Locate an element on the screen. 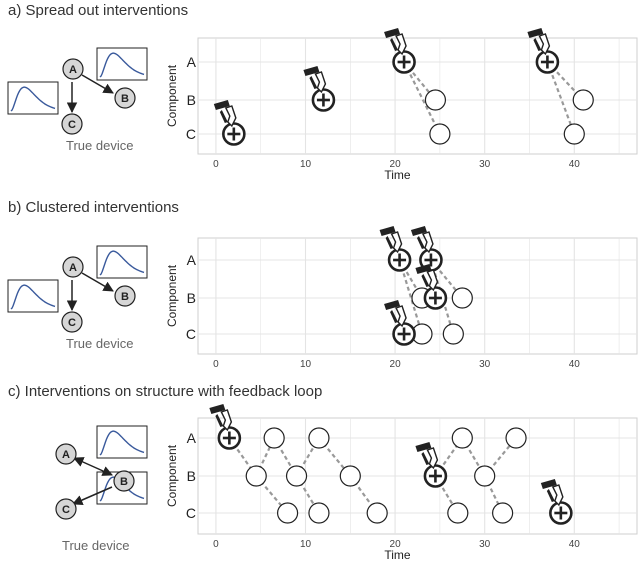  arrow-b-c is located at coordinates (92, 496).